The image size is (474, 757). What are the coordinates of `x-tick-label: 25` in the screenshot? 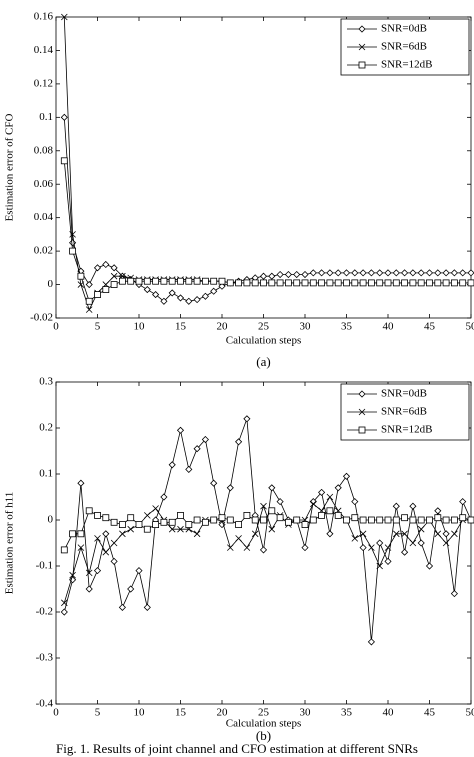 It's located at (264, 327).